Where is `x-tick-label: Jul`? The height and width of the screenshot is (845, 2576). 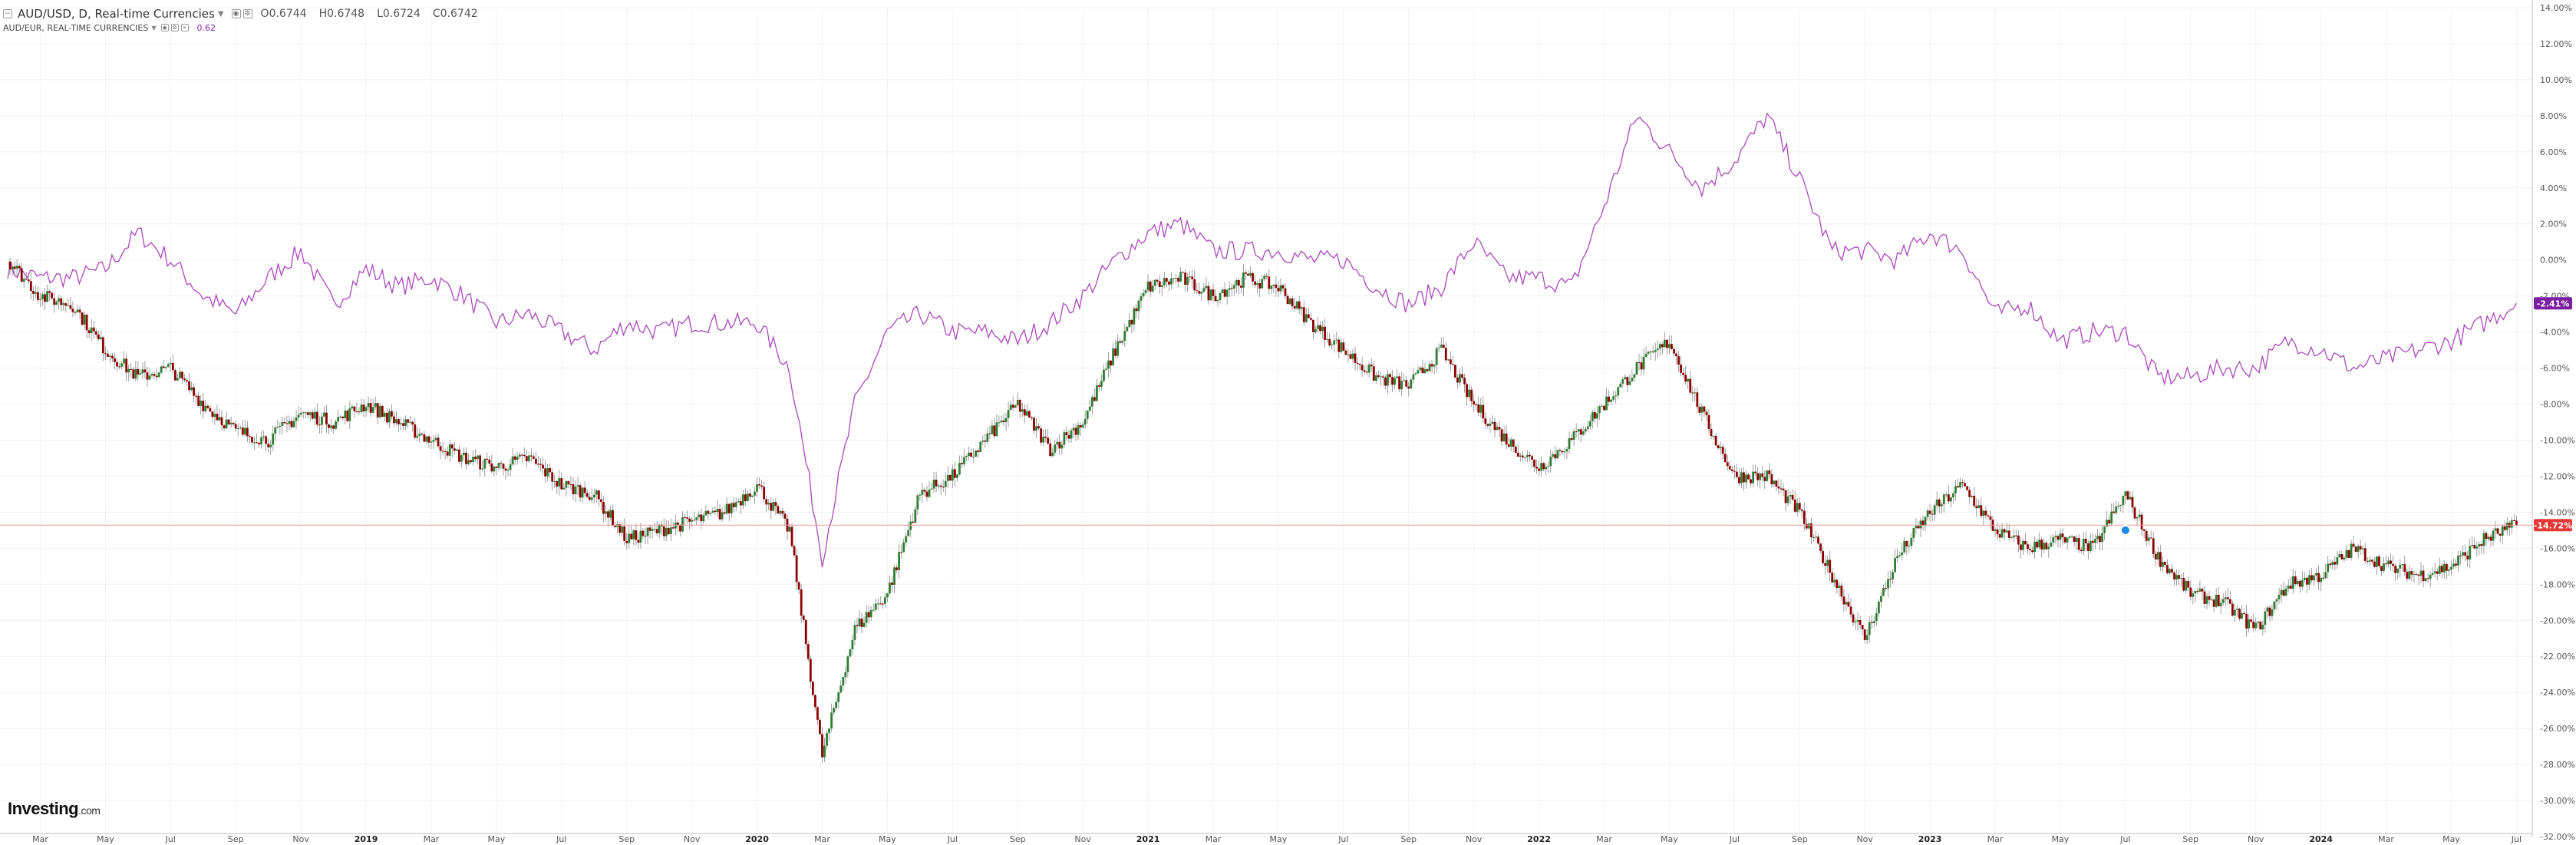
x-tick-label: Jul is located at coordinates (2516, 839).